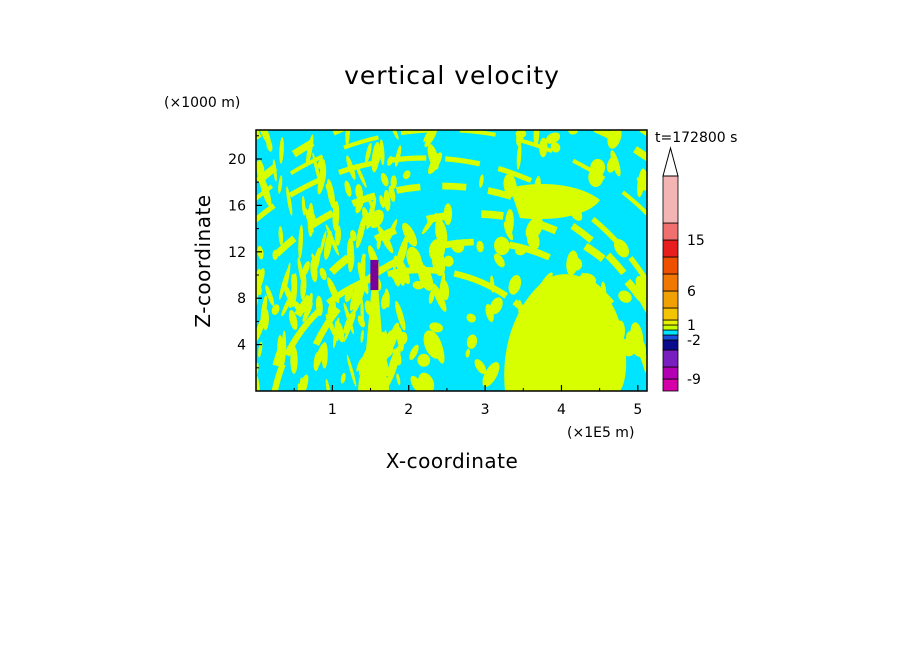 The height and width of the screenshot is (654, 904). I want to click on x-axis: 1 2 3 4 5, so click(467, 401).